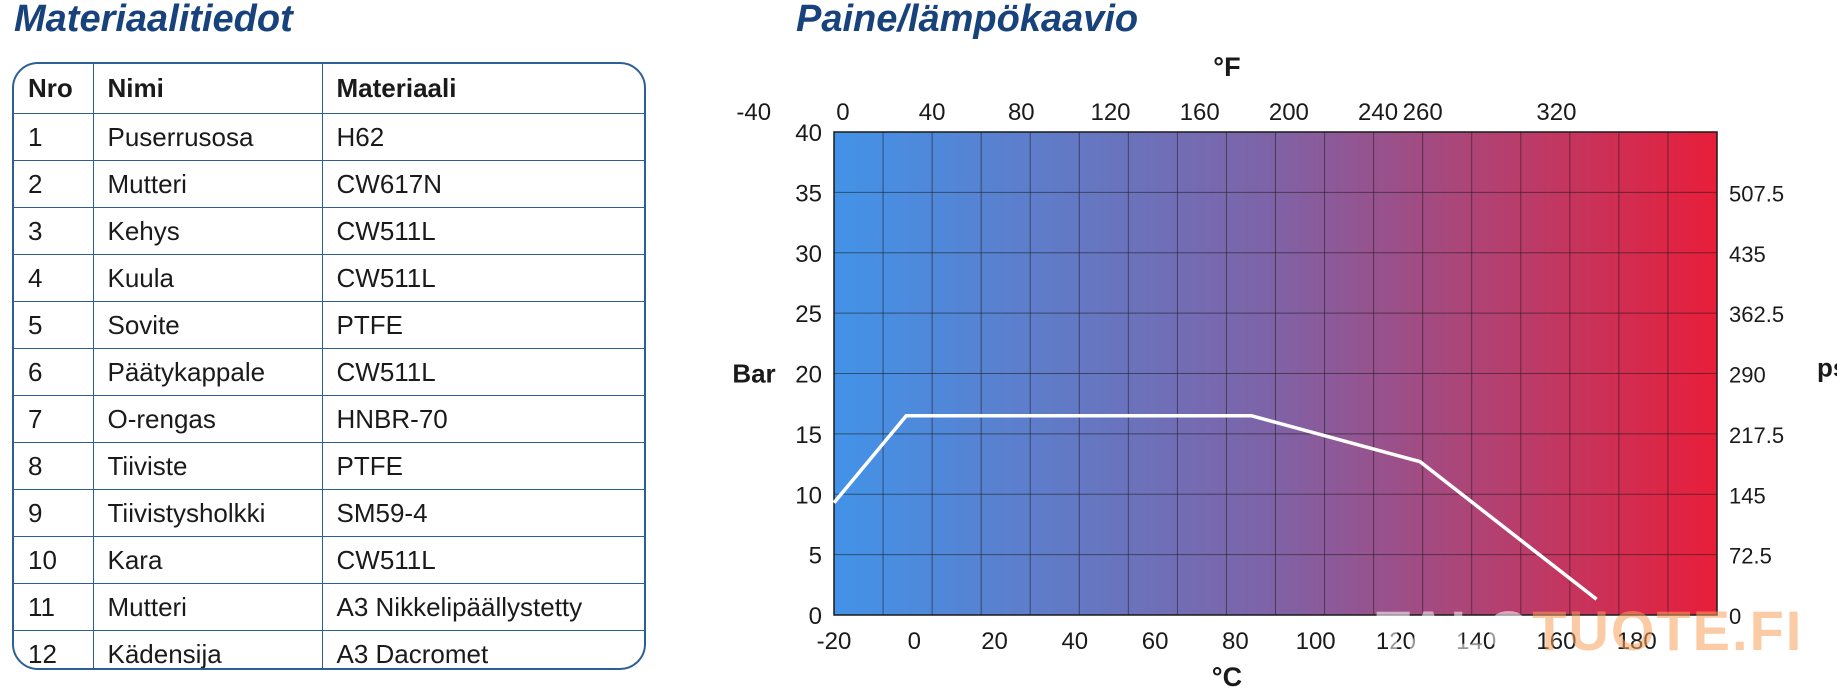  Describe the element at coordinates (808, 435) in the screenshot. I see `y-tick-label: 15` at that location.